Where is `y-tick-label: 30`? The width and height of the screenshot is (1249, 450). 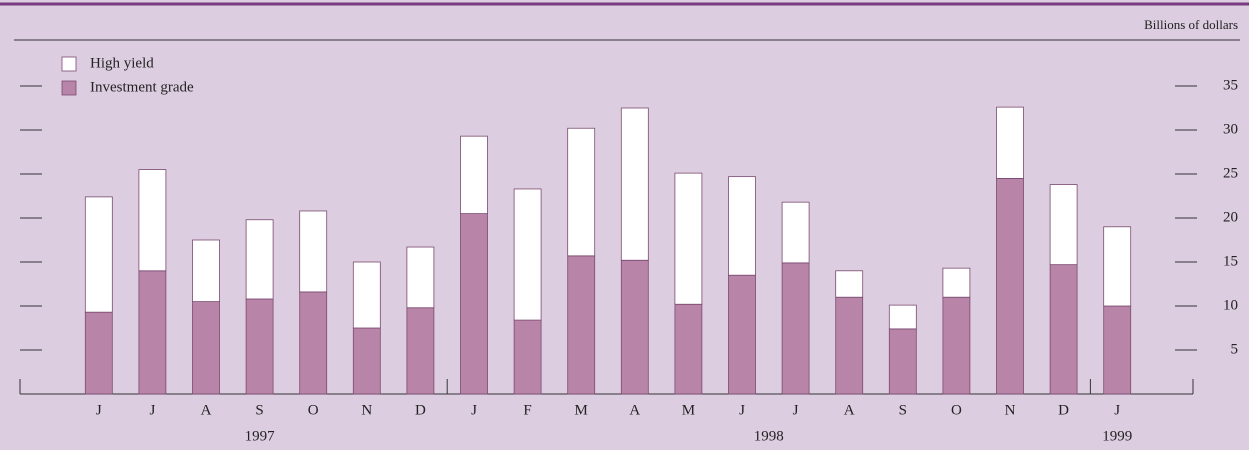 y-tick-label: 30 is located at coordinates (1230, 129).